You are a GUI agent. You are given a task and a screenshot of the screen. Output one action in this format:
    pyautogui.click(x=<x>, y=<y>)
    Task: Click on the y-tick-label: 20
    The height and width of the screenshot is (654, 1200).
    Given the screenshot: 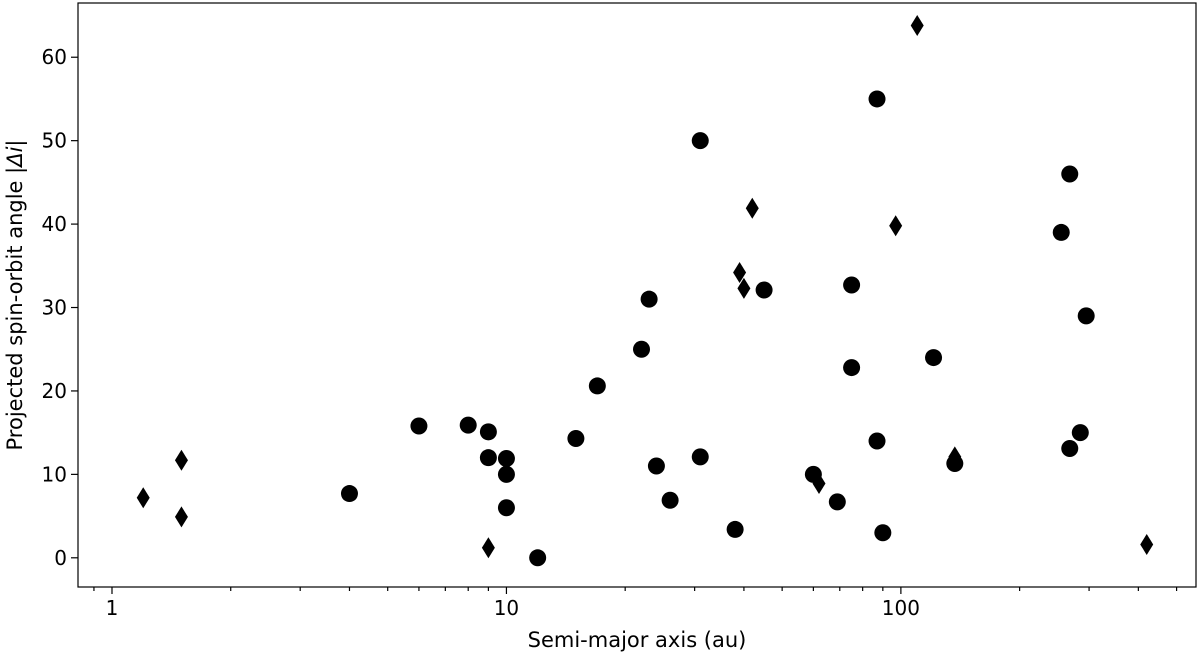 What is the action you would take?
    pyautogui.click(x=54, y=391)
    